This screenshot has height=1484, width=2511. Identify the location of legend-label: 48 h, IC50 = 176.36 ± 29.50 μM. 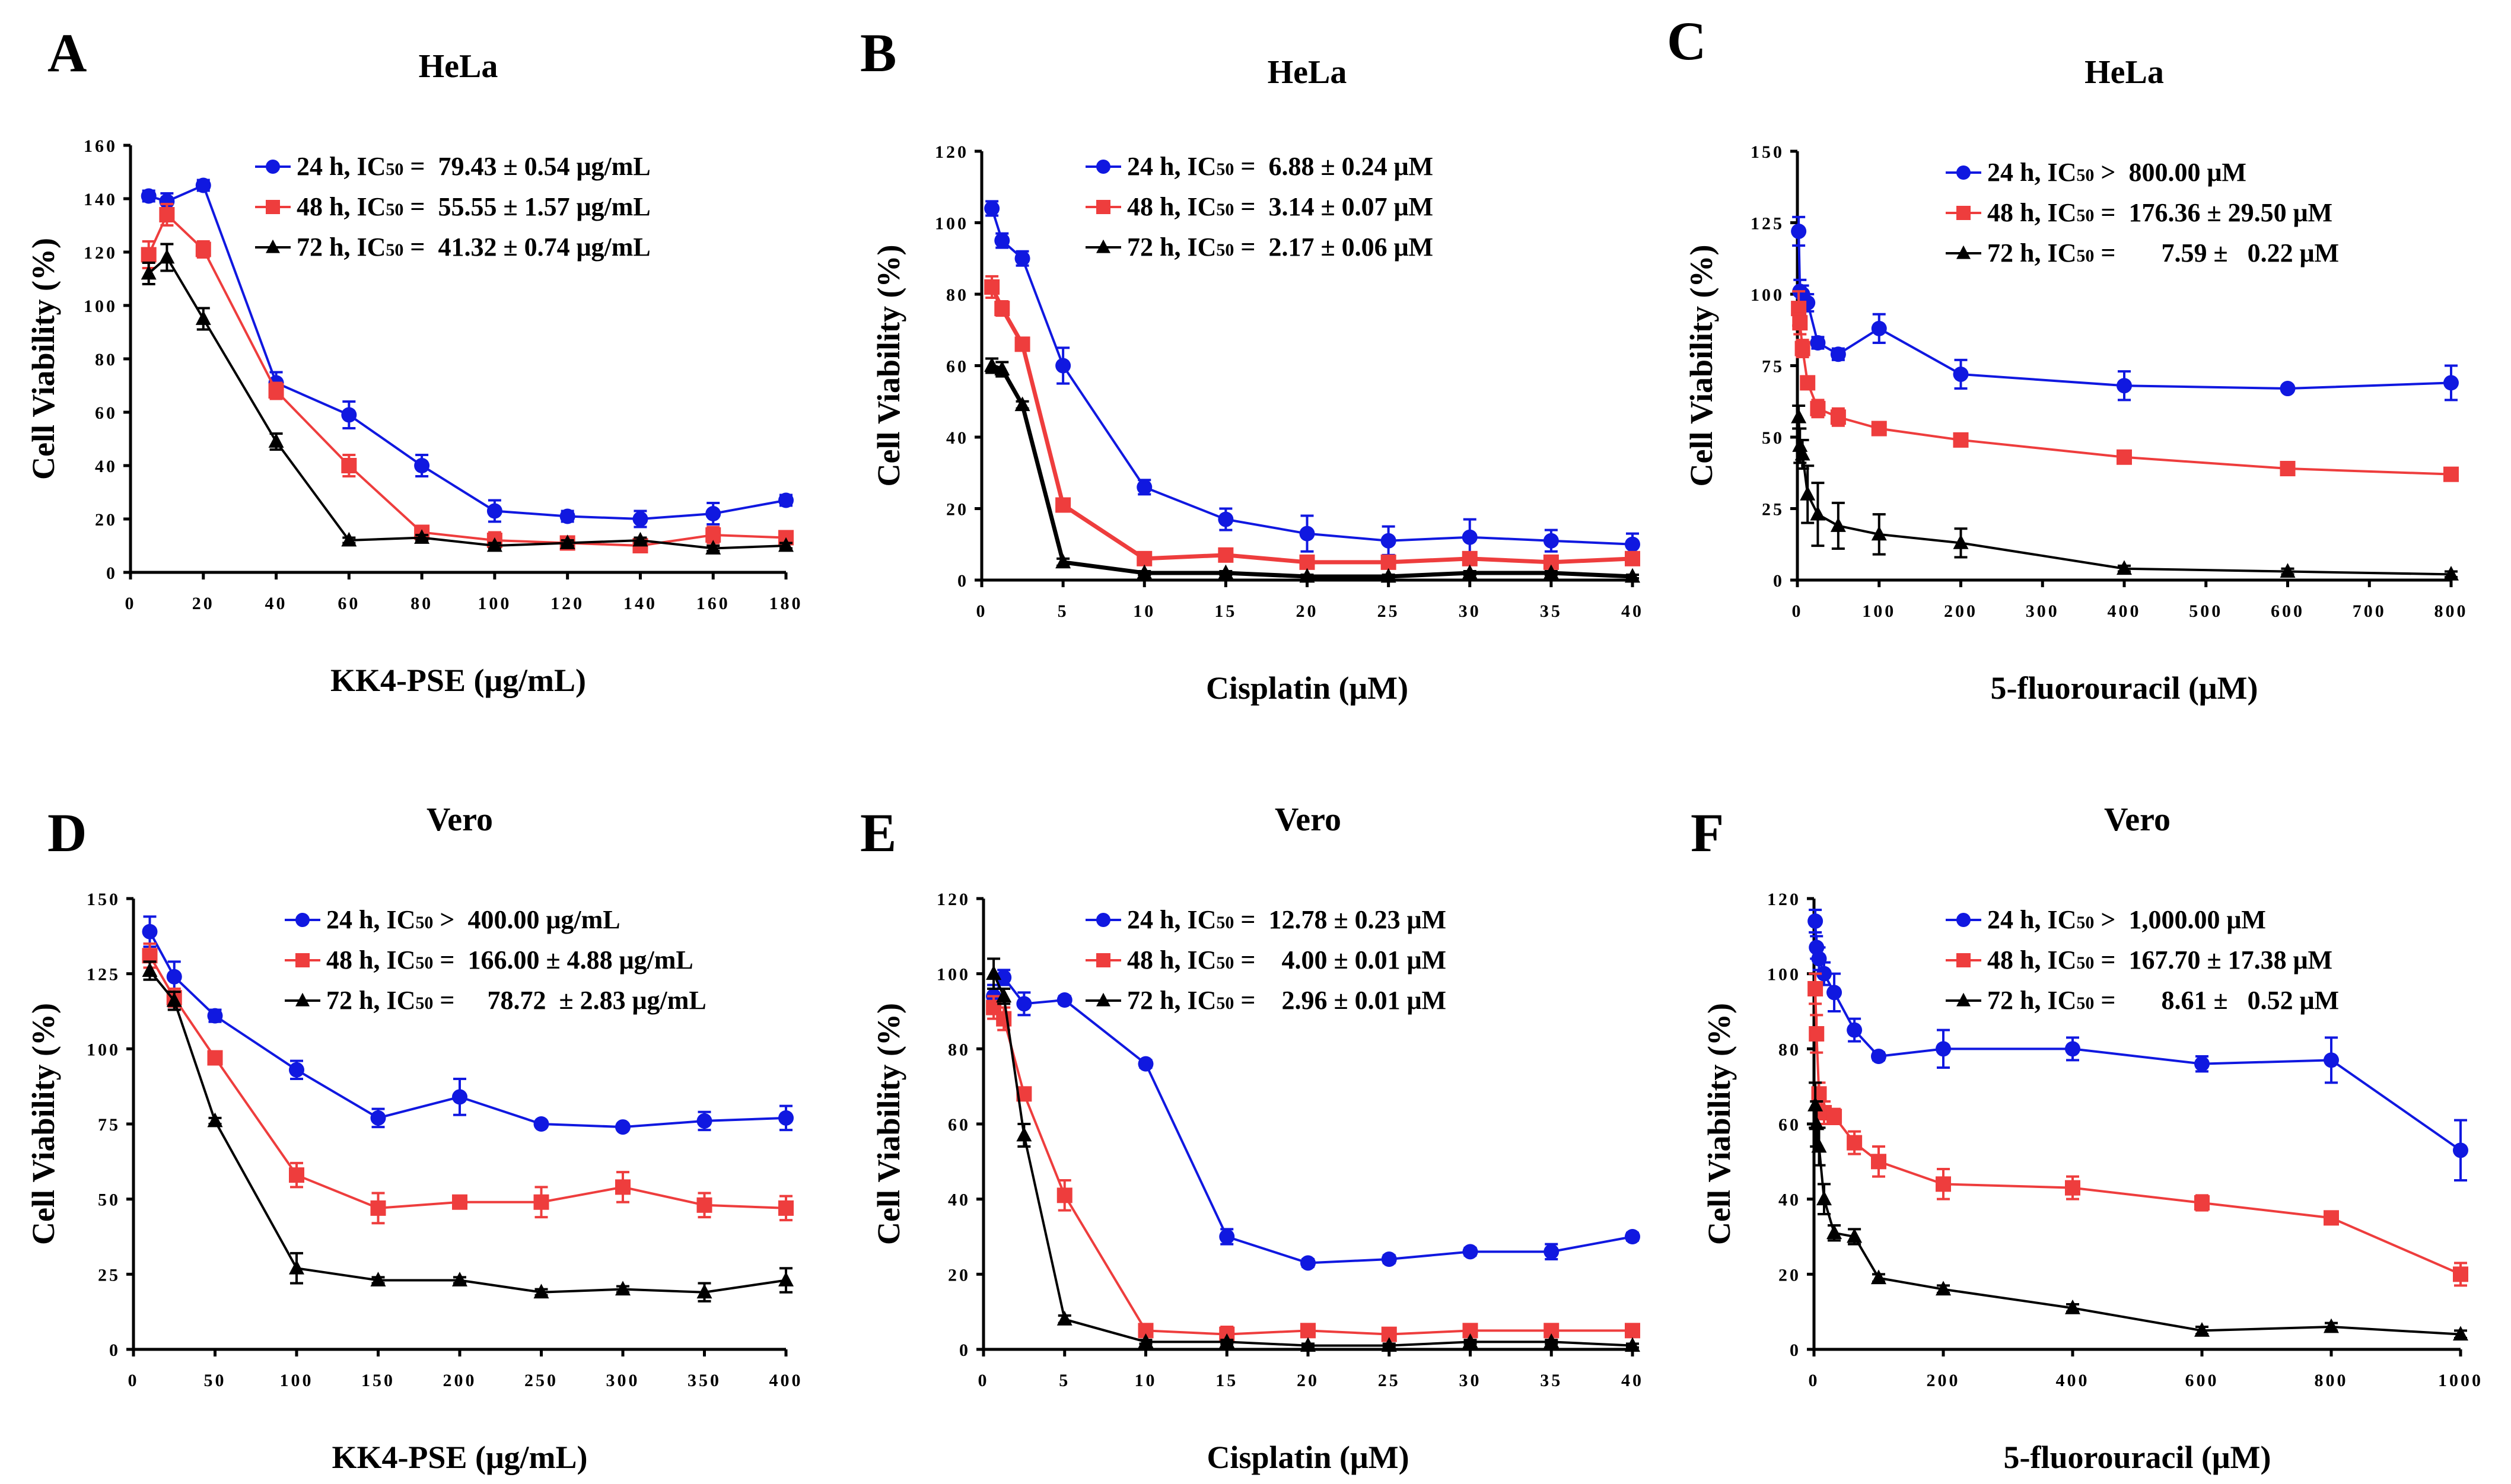
(2159, 213).